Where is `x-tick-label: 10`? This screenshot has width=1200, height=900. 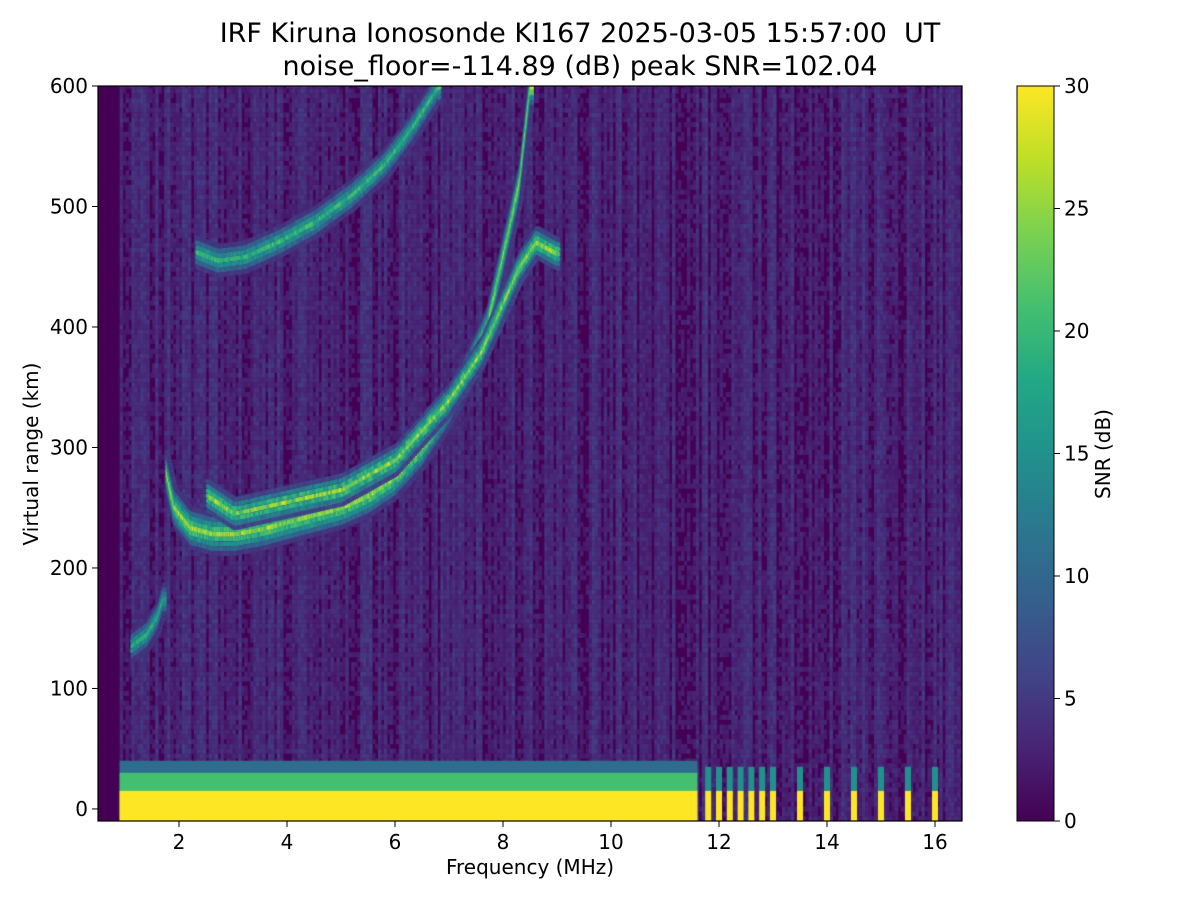 x-tick-label: 10 is located at coordinates (610, 842).